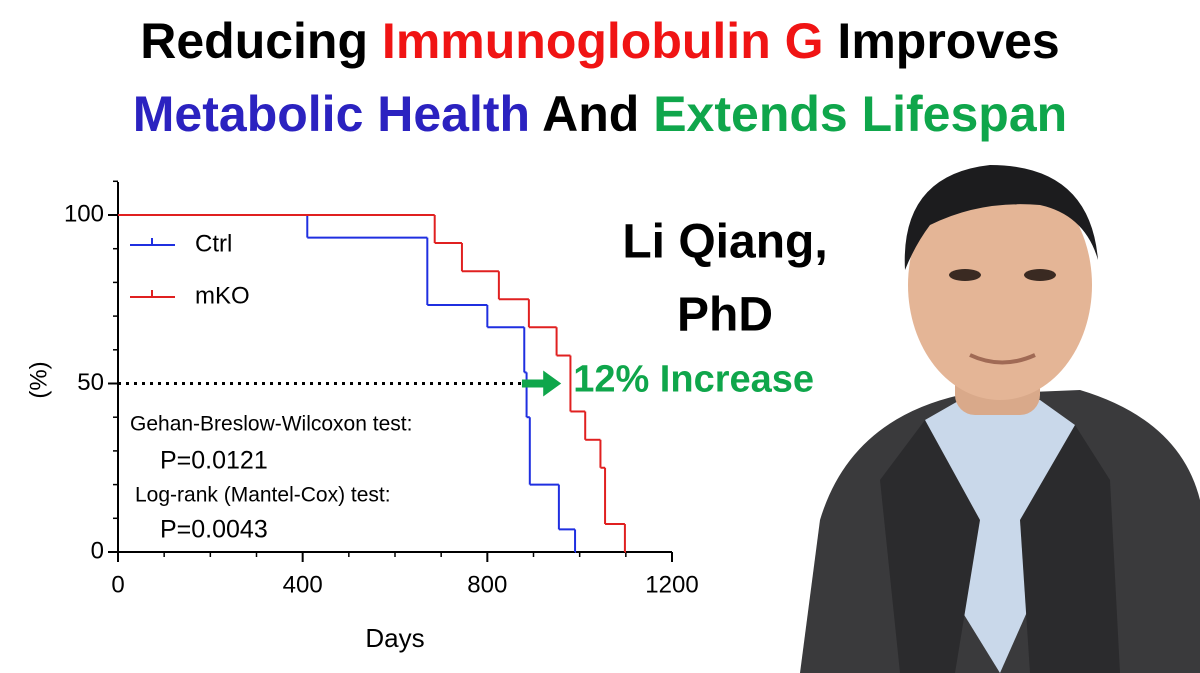 This screenshot has height=673, width=1200. I want to click on title-part: Improves, so click(942, 41).